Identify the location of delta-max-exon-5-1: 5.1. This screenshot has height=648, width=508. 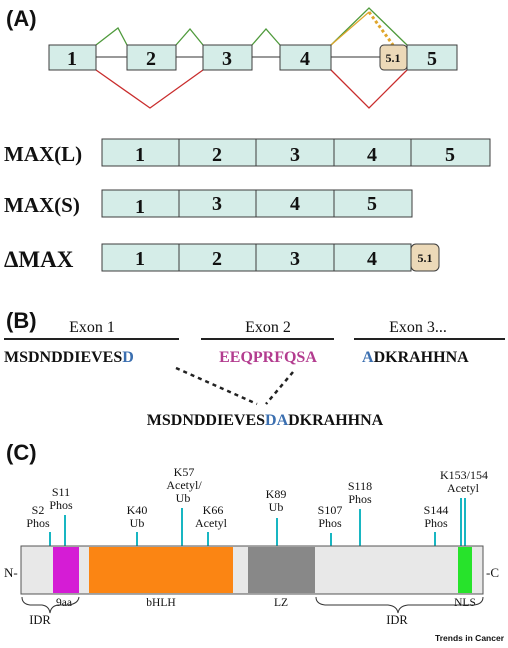
(425, 258).